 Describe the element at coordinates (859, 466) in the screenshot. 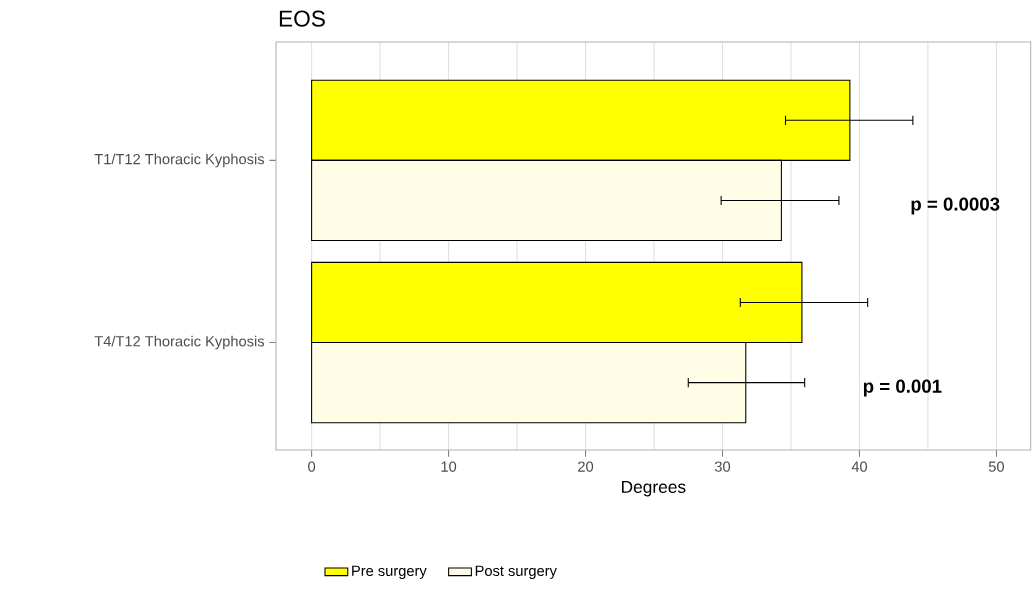

I see `x-tick-label: 40` at that location.